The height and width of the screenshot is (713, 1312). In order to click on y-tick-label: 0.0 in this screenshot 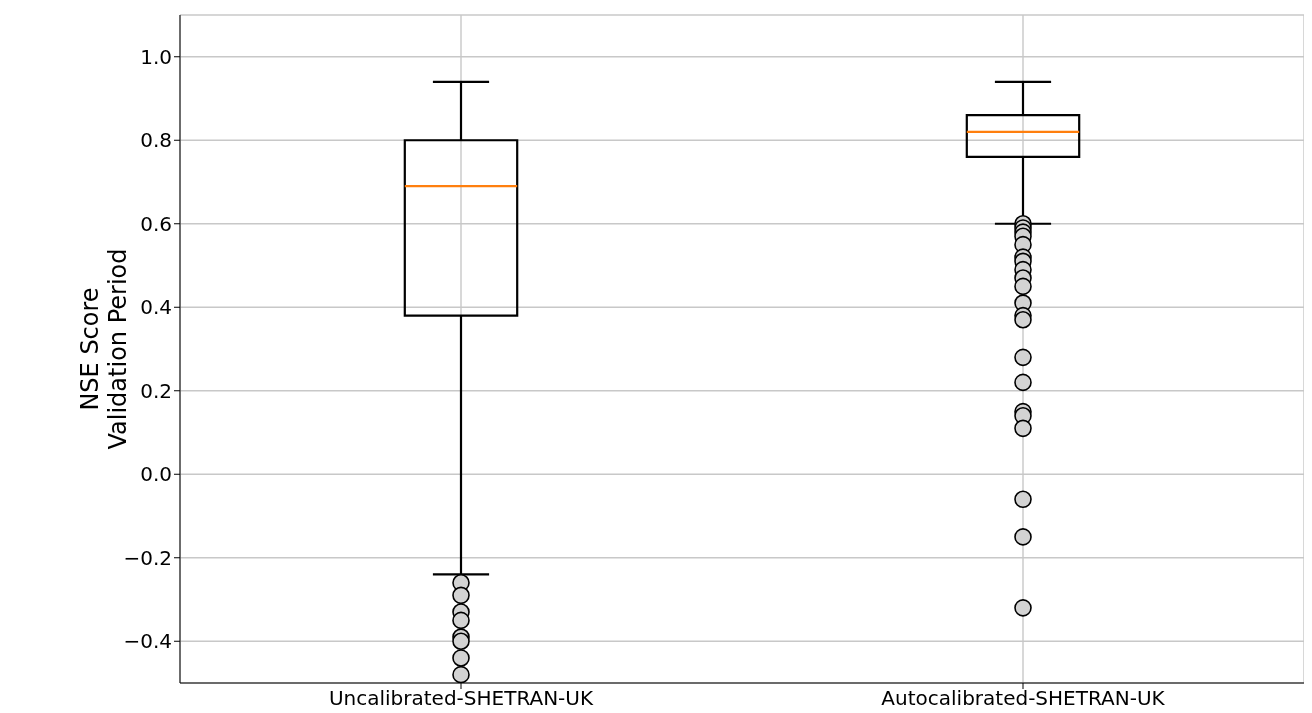, I will do `click(156, 474)`.